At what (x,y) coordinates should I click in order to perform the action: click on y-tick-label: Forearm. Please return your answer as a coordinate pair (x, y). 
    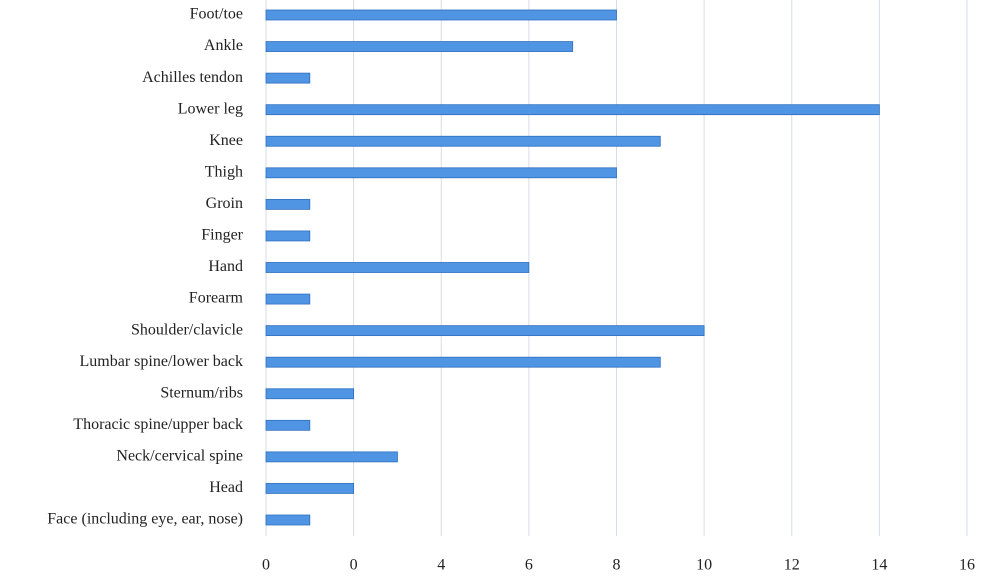
    Looking at the image, I should click on (216, 298).